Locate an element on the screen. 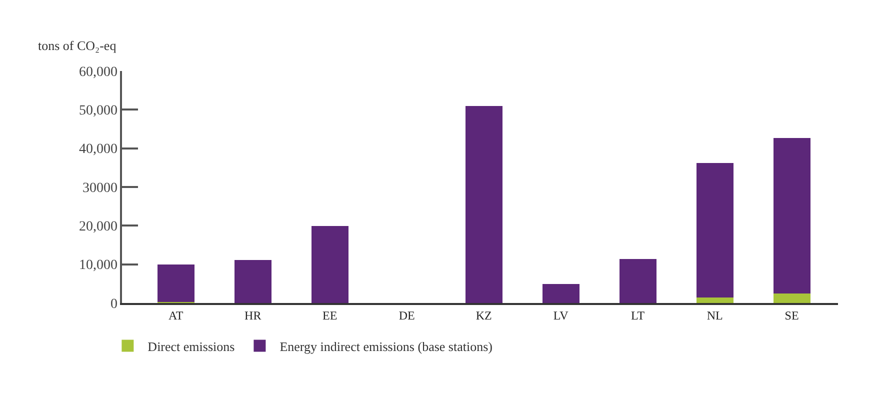 This screenshot has height=396, width=880. x-tick-label: SE is located at coordinates (791, 315).